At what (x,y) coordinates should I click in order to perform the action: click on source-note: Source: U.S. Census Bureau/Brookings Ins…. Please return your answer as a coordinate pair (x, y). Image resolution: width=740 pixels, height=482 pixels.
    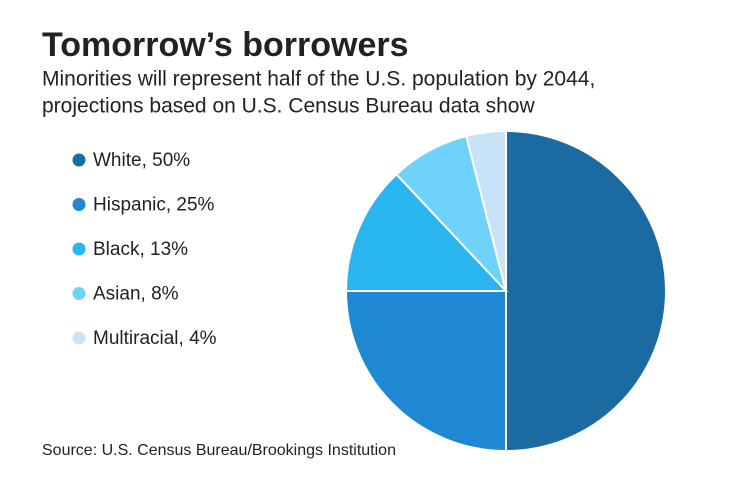
    Looking at the image, I should click on (219, 450).